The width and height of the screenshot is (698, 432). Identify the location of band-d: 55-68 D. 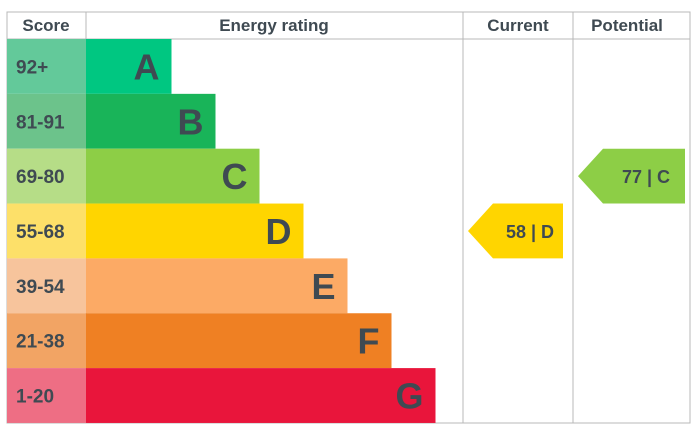
(155, 231).